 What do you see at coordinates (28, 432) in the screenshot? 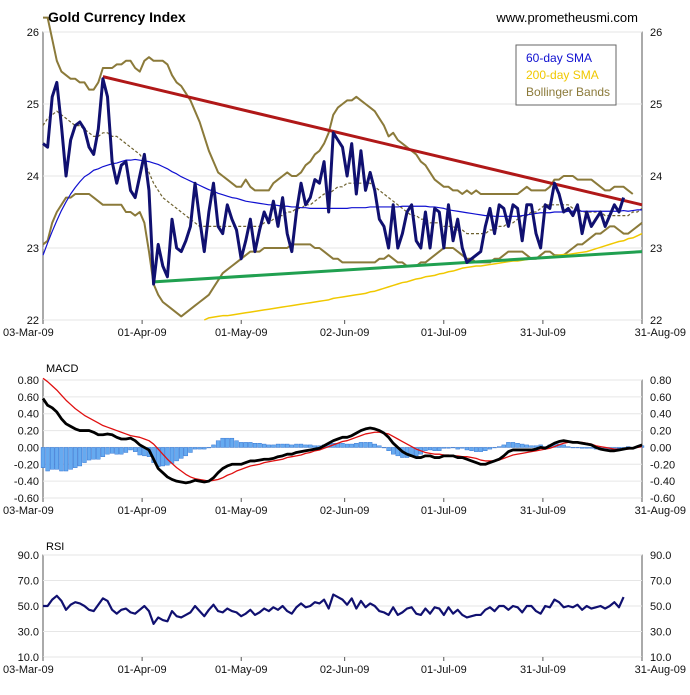
I see `y-tick-label-left: 0.20` at bounding box center [28, 432].